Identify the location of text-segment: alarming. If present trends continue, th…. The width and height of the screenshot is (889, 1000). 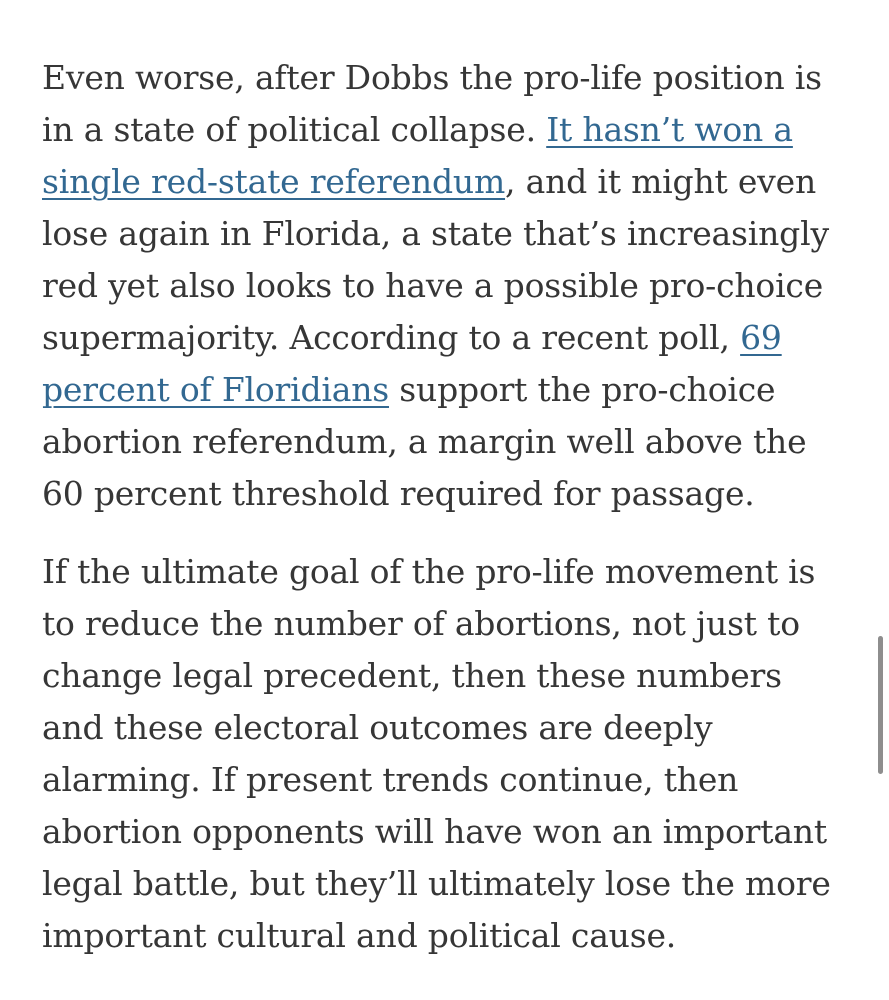
(390, 779).